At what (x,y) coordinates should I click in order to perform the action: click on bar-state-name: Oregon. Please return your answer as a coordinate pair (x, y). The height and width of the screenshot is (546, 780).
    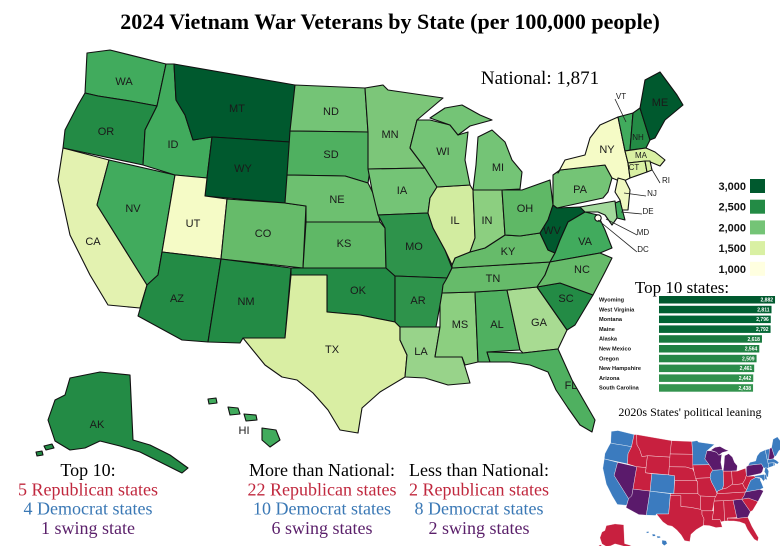
    Looking at the image, I should click on (609, 359).